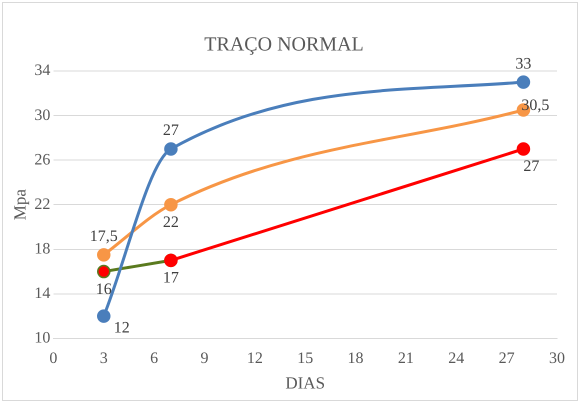 This screenshot has width=580, height=403. Describe the element at coordinates (53, 359) in the screenshot. I see `x-tick-label: 0` at that location.